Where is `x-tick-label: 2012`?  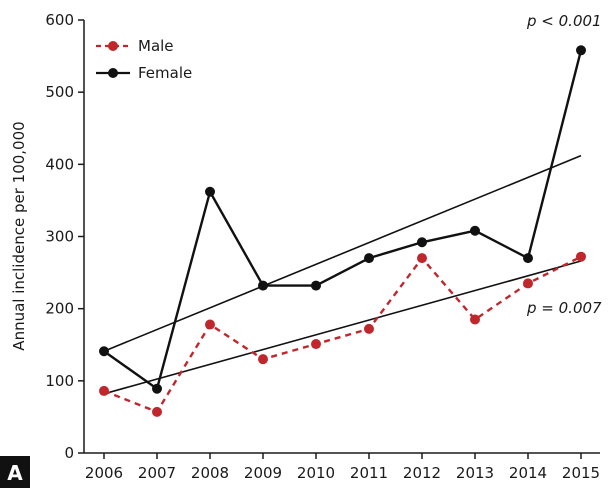
x-tick-label: 2012 is located at coordinates (422, 473).